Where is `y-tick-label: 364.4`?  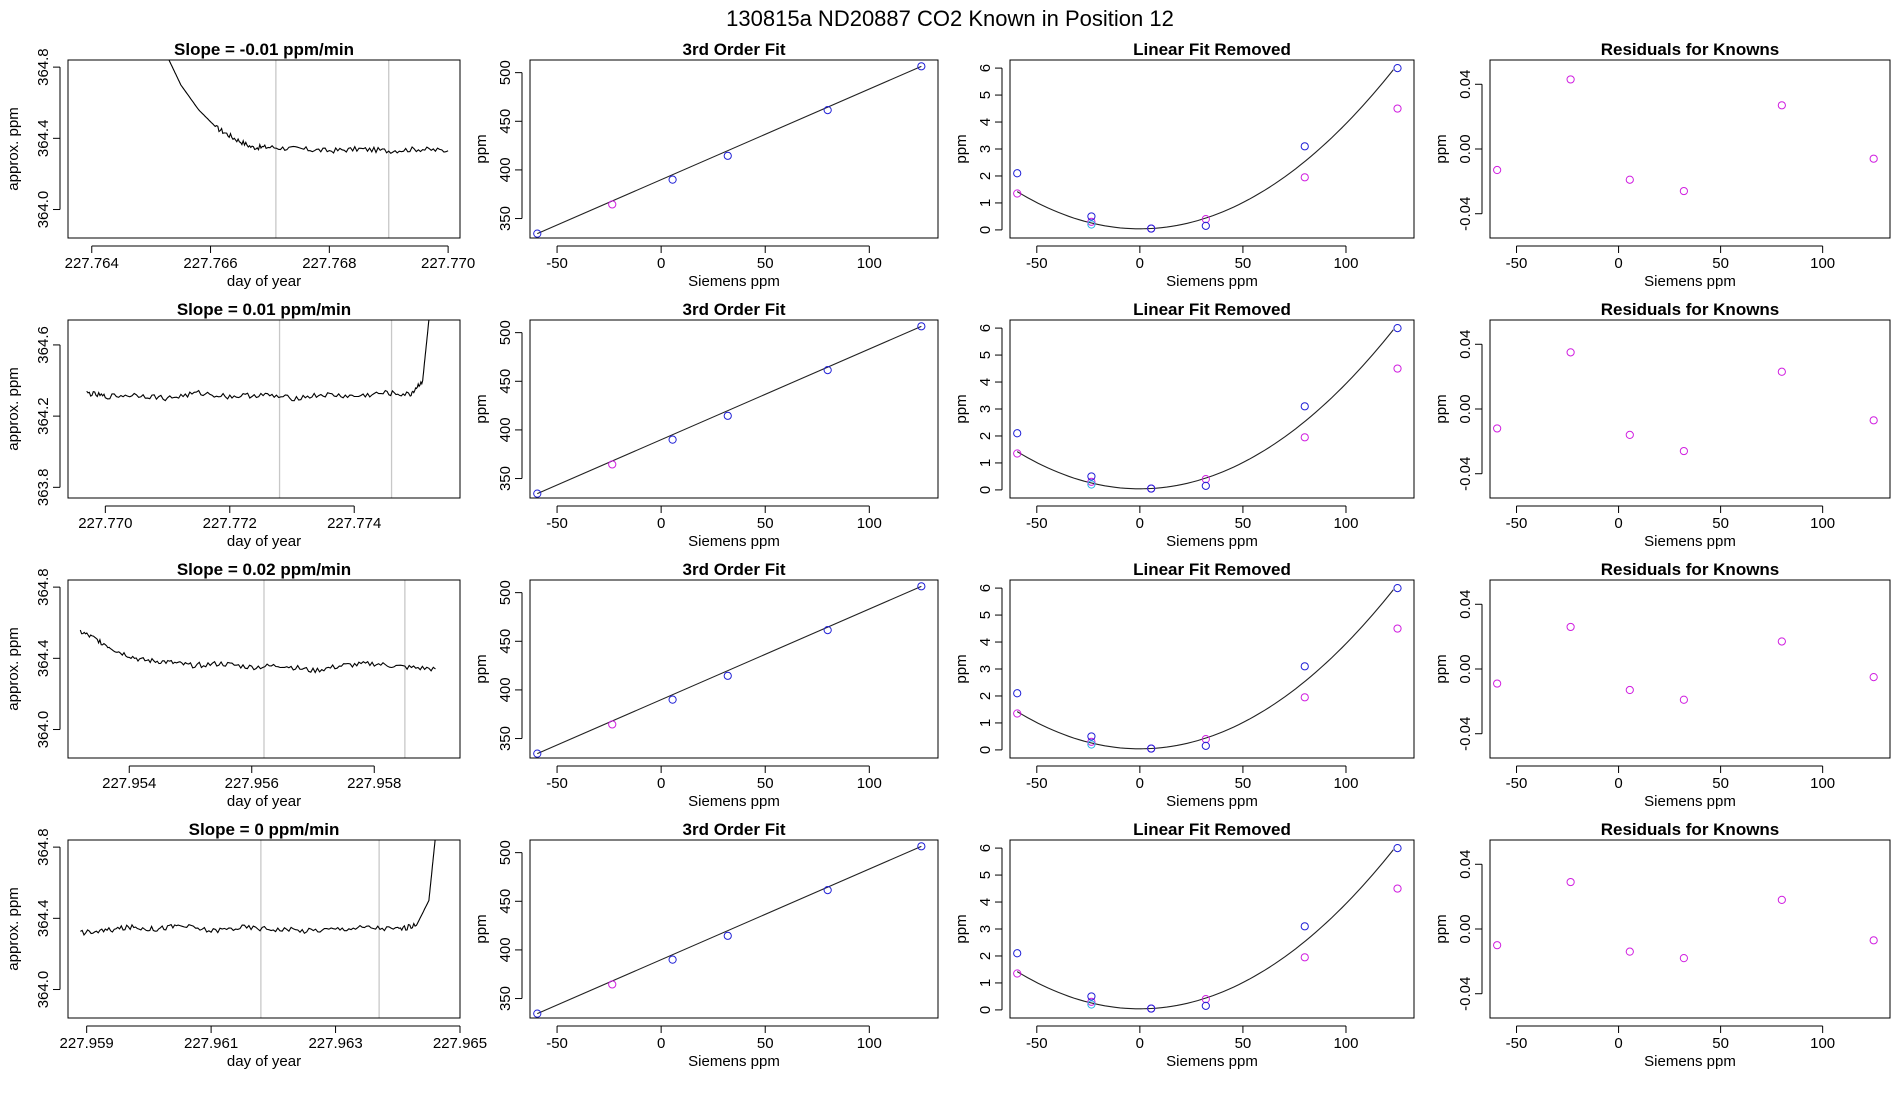 y-tick-label: 364.4 is located at coordinates (43, 659).